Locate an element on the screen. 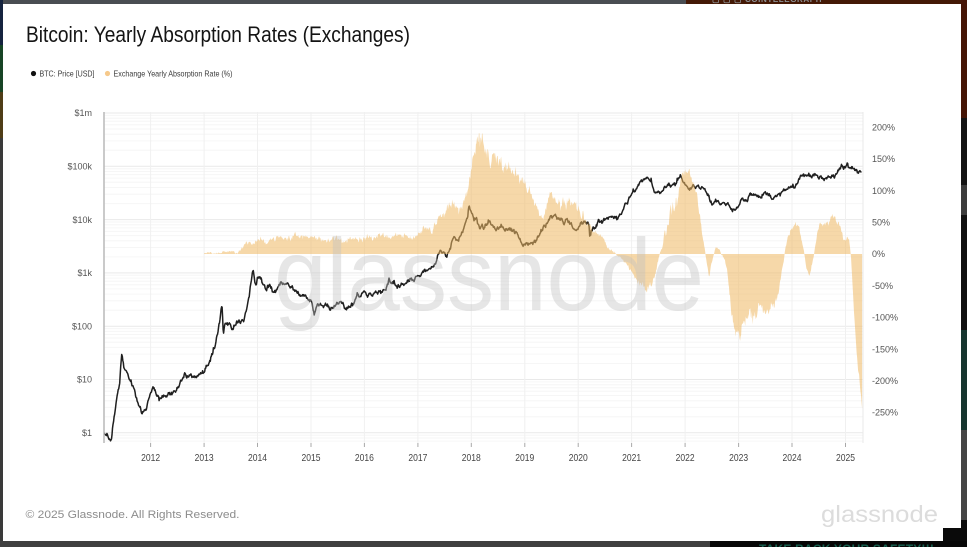 The image size is (967, 547). svg-text: $100 is located at coordinates (82, 326).